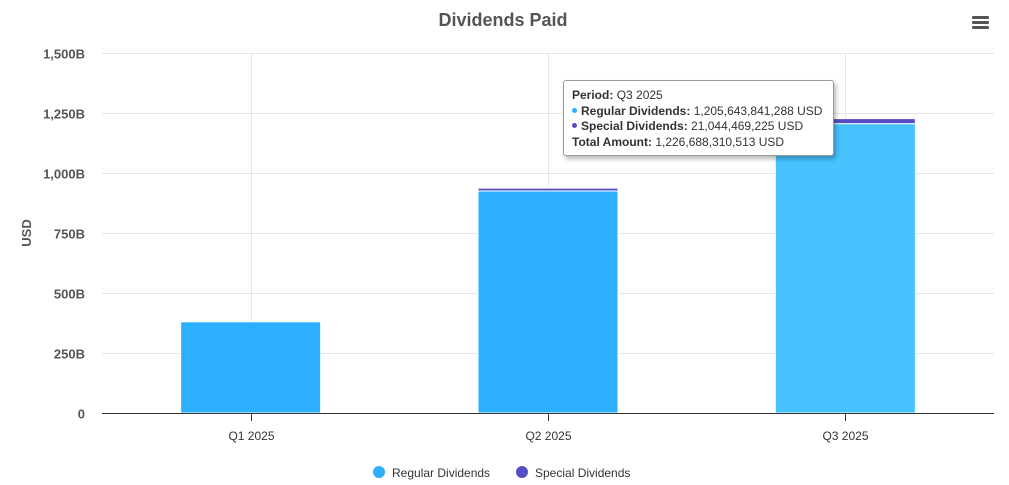  Describe the element at coordinates (502, 20) in the screenshot. I see `chart-title: Dividends Paid` at that location.